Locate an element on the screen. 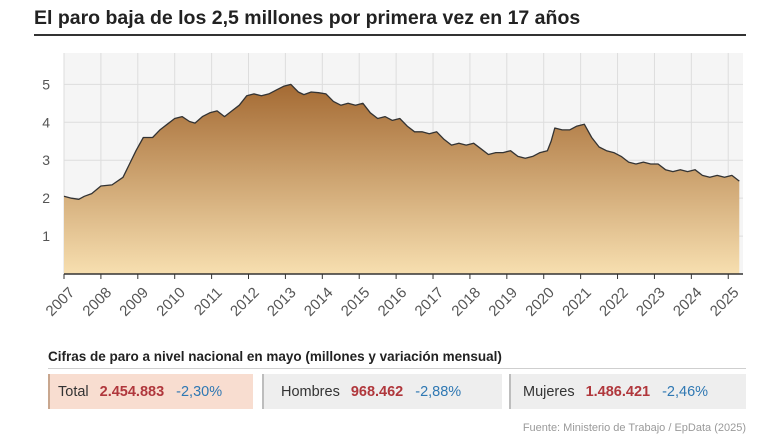 This screenshot has width=780, height=440. x-tick-label: 2014 is located at coordinates (319, 302).